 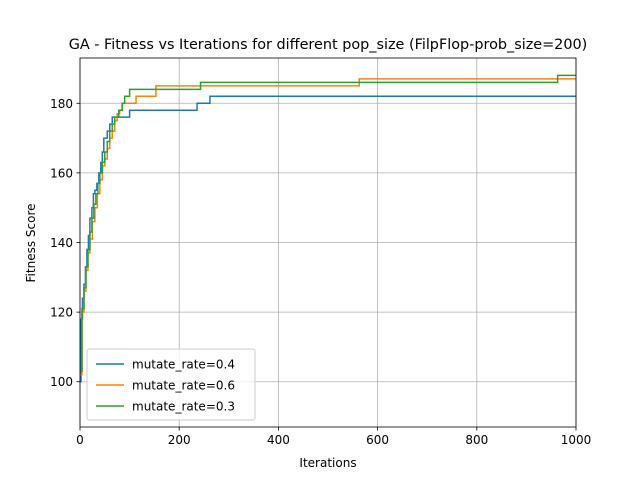 What do you see at coordinates (80, 440) in the screenshot?
I see `x-tick-label: 0` at bounding box center [80, 440].